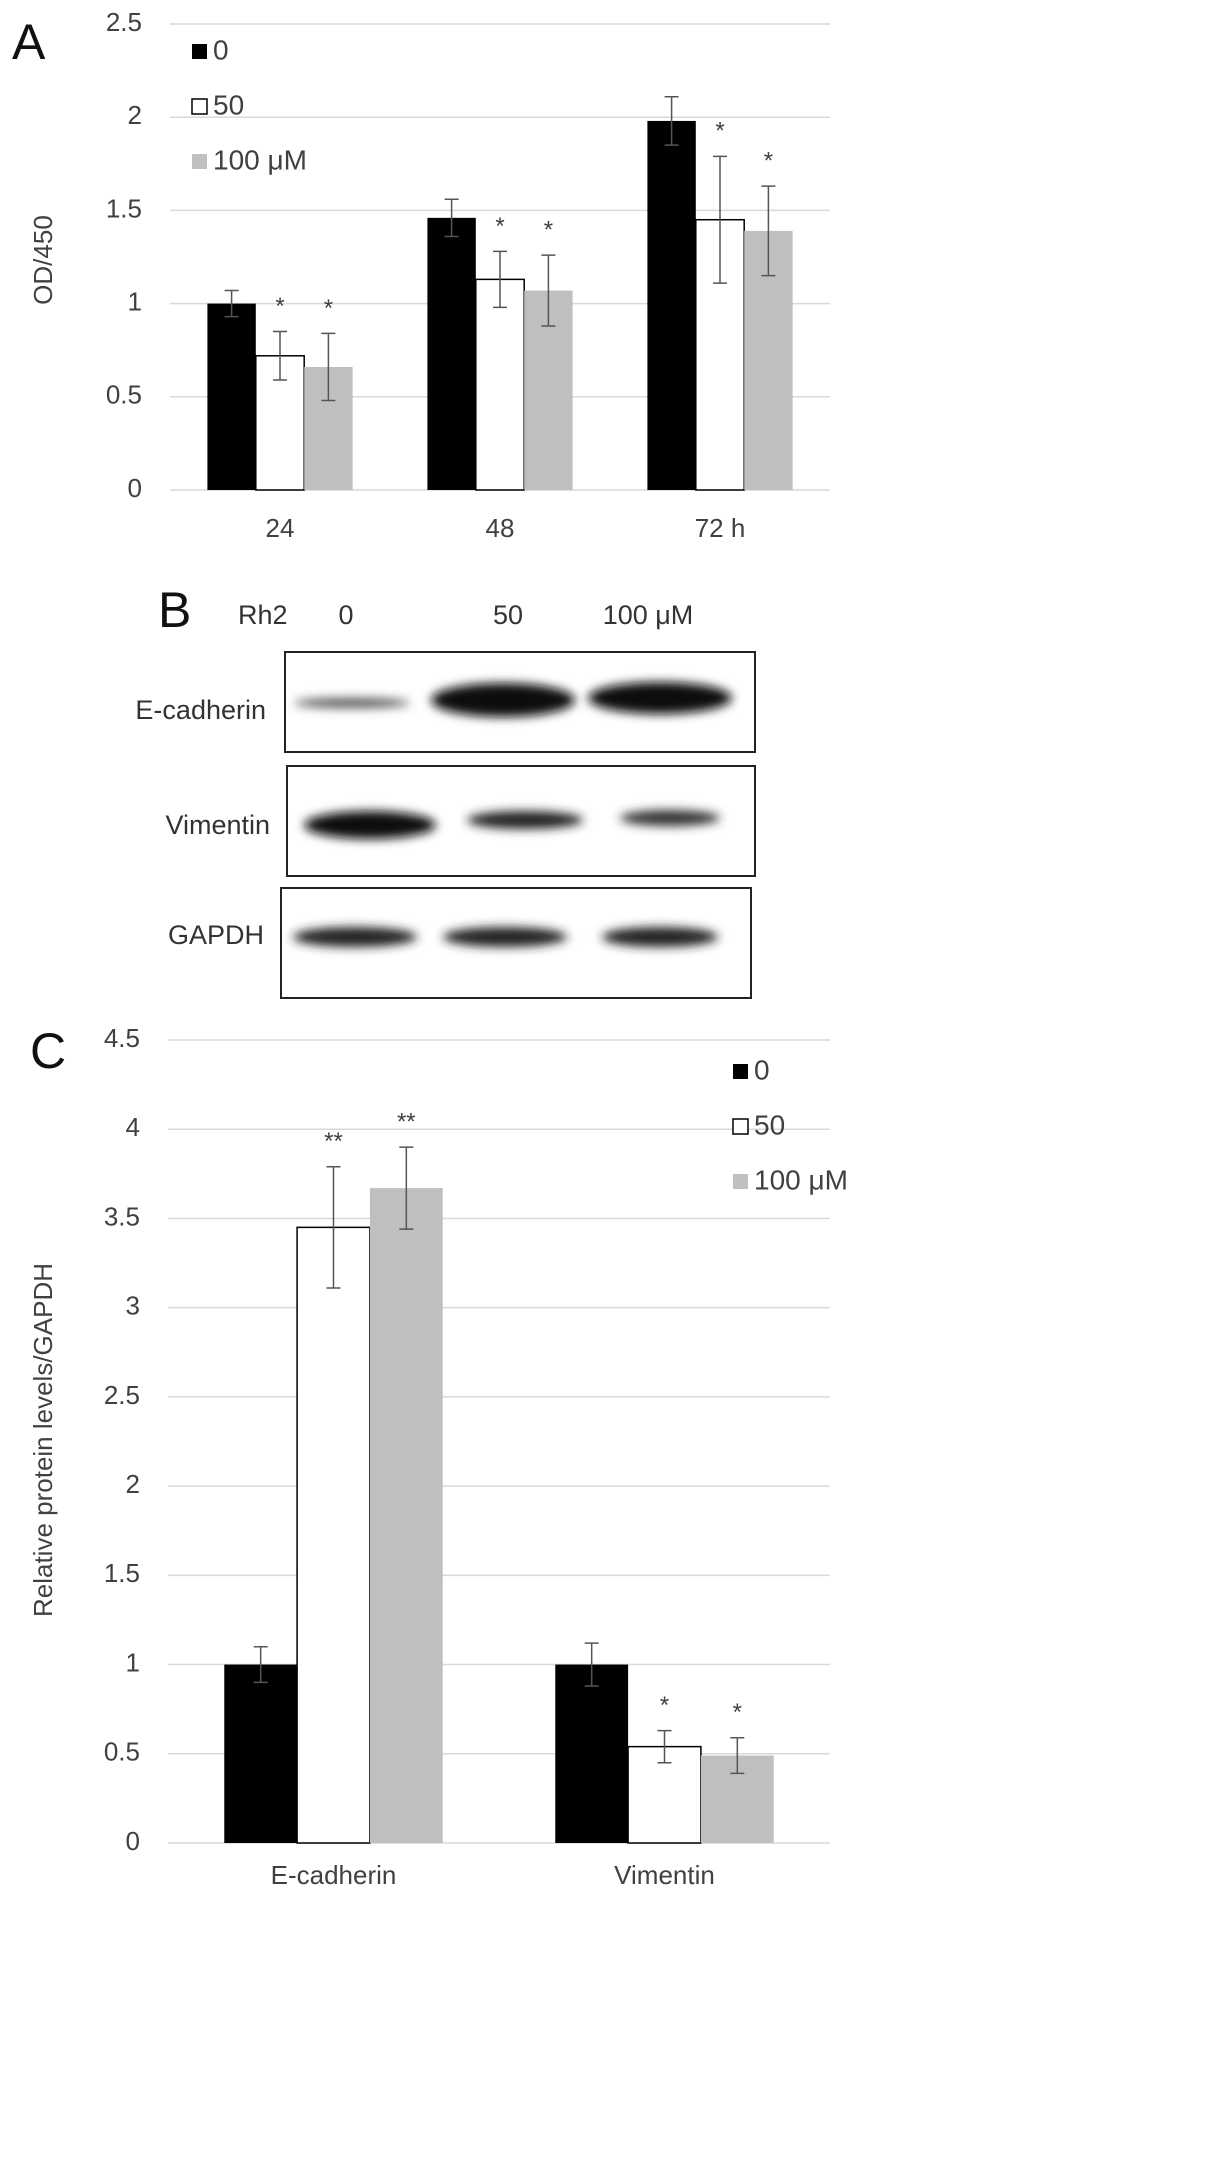 The image size is (1205, 2172). Describe the element at coordinates (345, 615) in the screenshot. I see `lane-label: 0` at that location.